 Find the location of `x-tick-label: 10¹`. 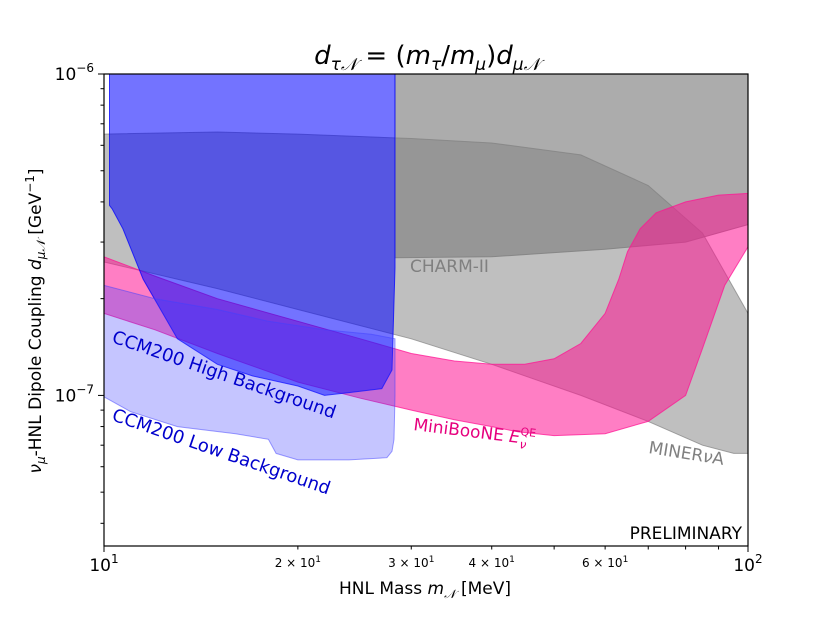

x-tick-label: 10¹ is located at coordinates (103, 564).